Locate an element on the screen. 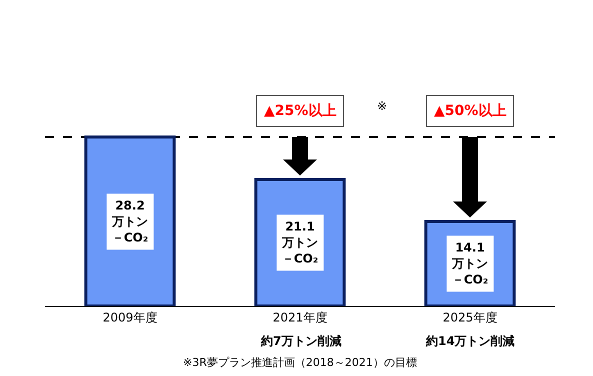 The image size is (593, 376). x-tick-label: 2021年度 is located at coordinates (300, 317).